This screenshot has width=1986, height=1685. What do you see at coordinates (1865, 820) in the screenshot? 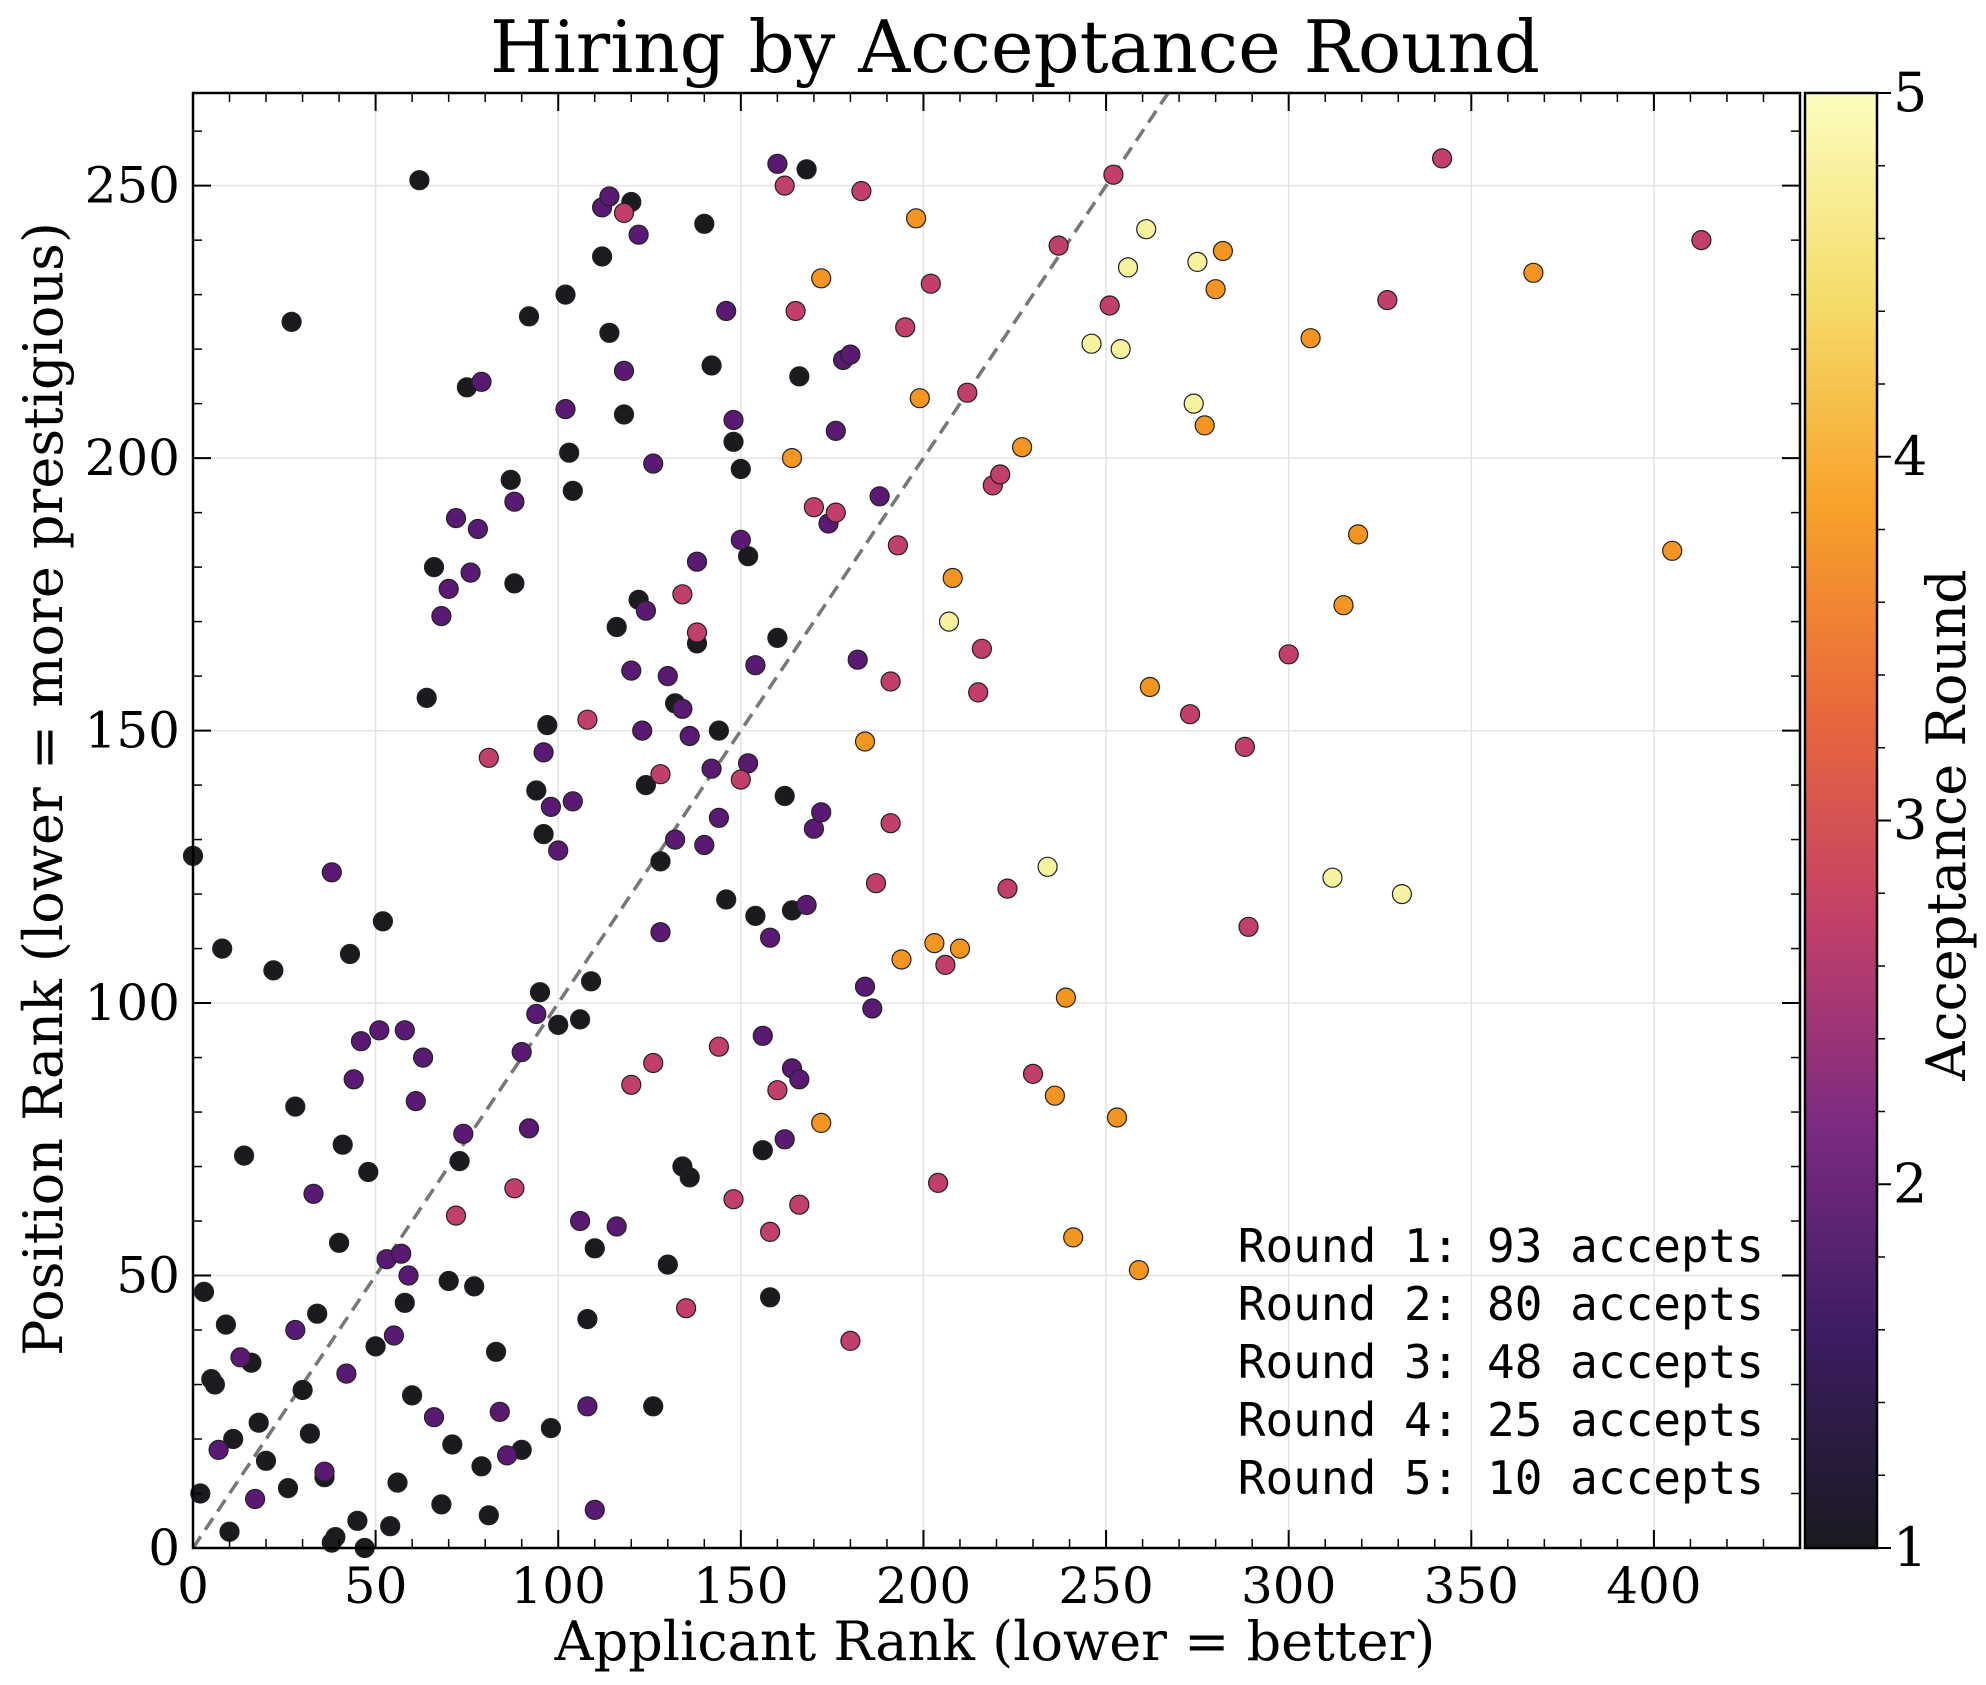
I see `colorbar: 1 2 3 4 5` at bounding box center [1865, 820].